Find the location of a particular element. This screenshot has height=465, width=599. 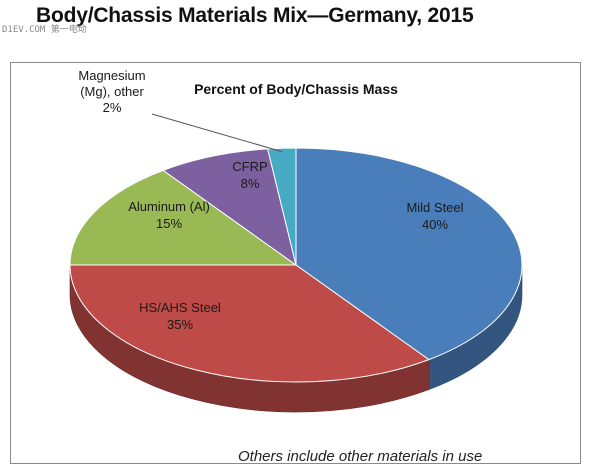

slice-label-hs-ahs-steel: HS/AHS Steel 35% is located at coordinates (180, 316).